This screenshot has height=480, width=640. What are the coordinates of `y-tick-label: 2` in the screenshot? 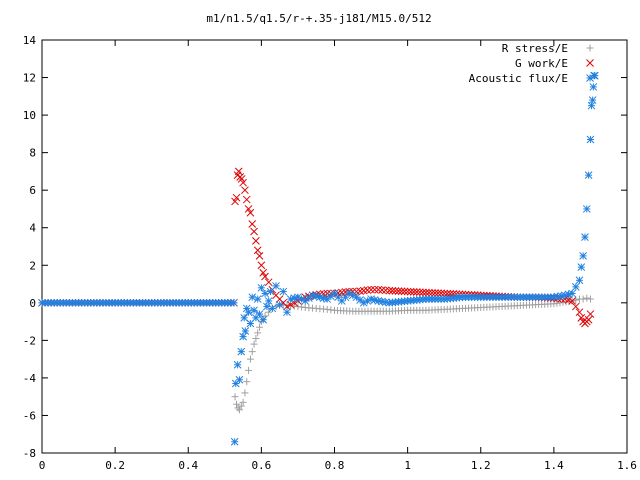 It's located at (32, 265).